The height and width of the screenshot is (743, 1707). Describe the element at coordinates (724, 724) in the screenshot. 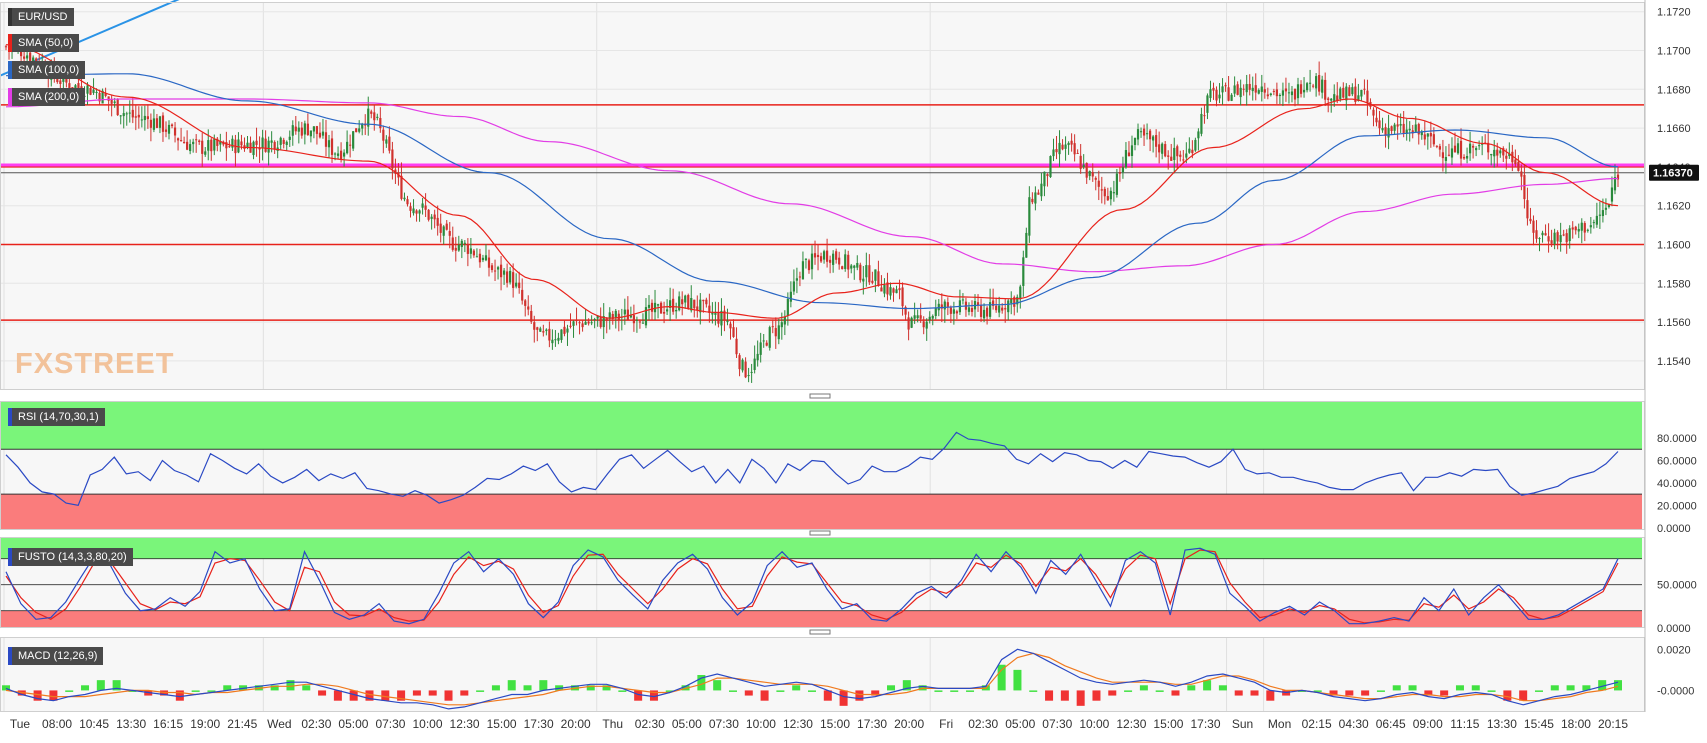

I see `x-tick-label: 07:30` at that location.